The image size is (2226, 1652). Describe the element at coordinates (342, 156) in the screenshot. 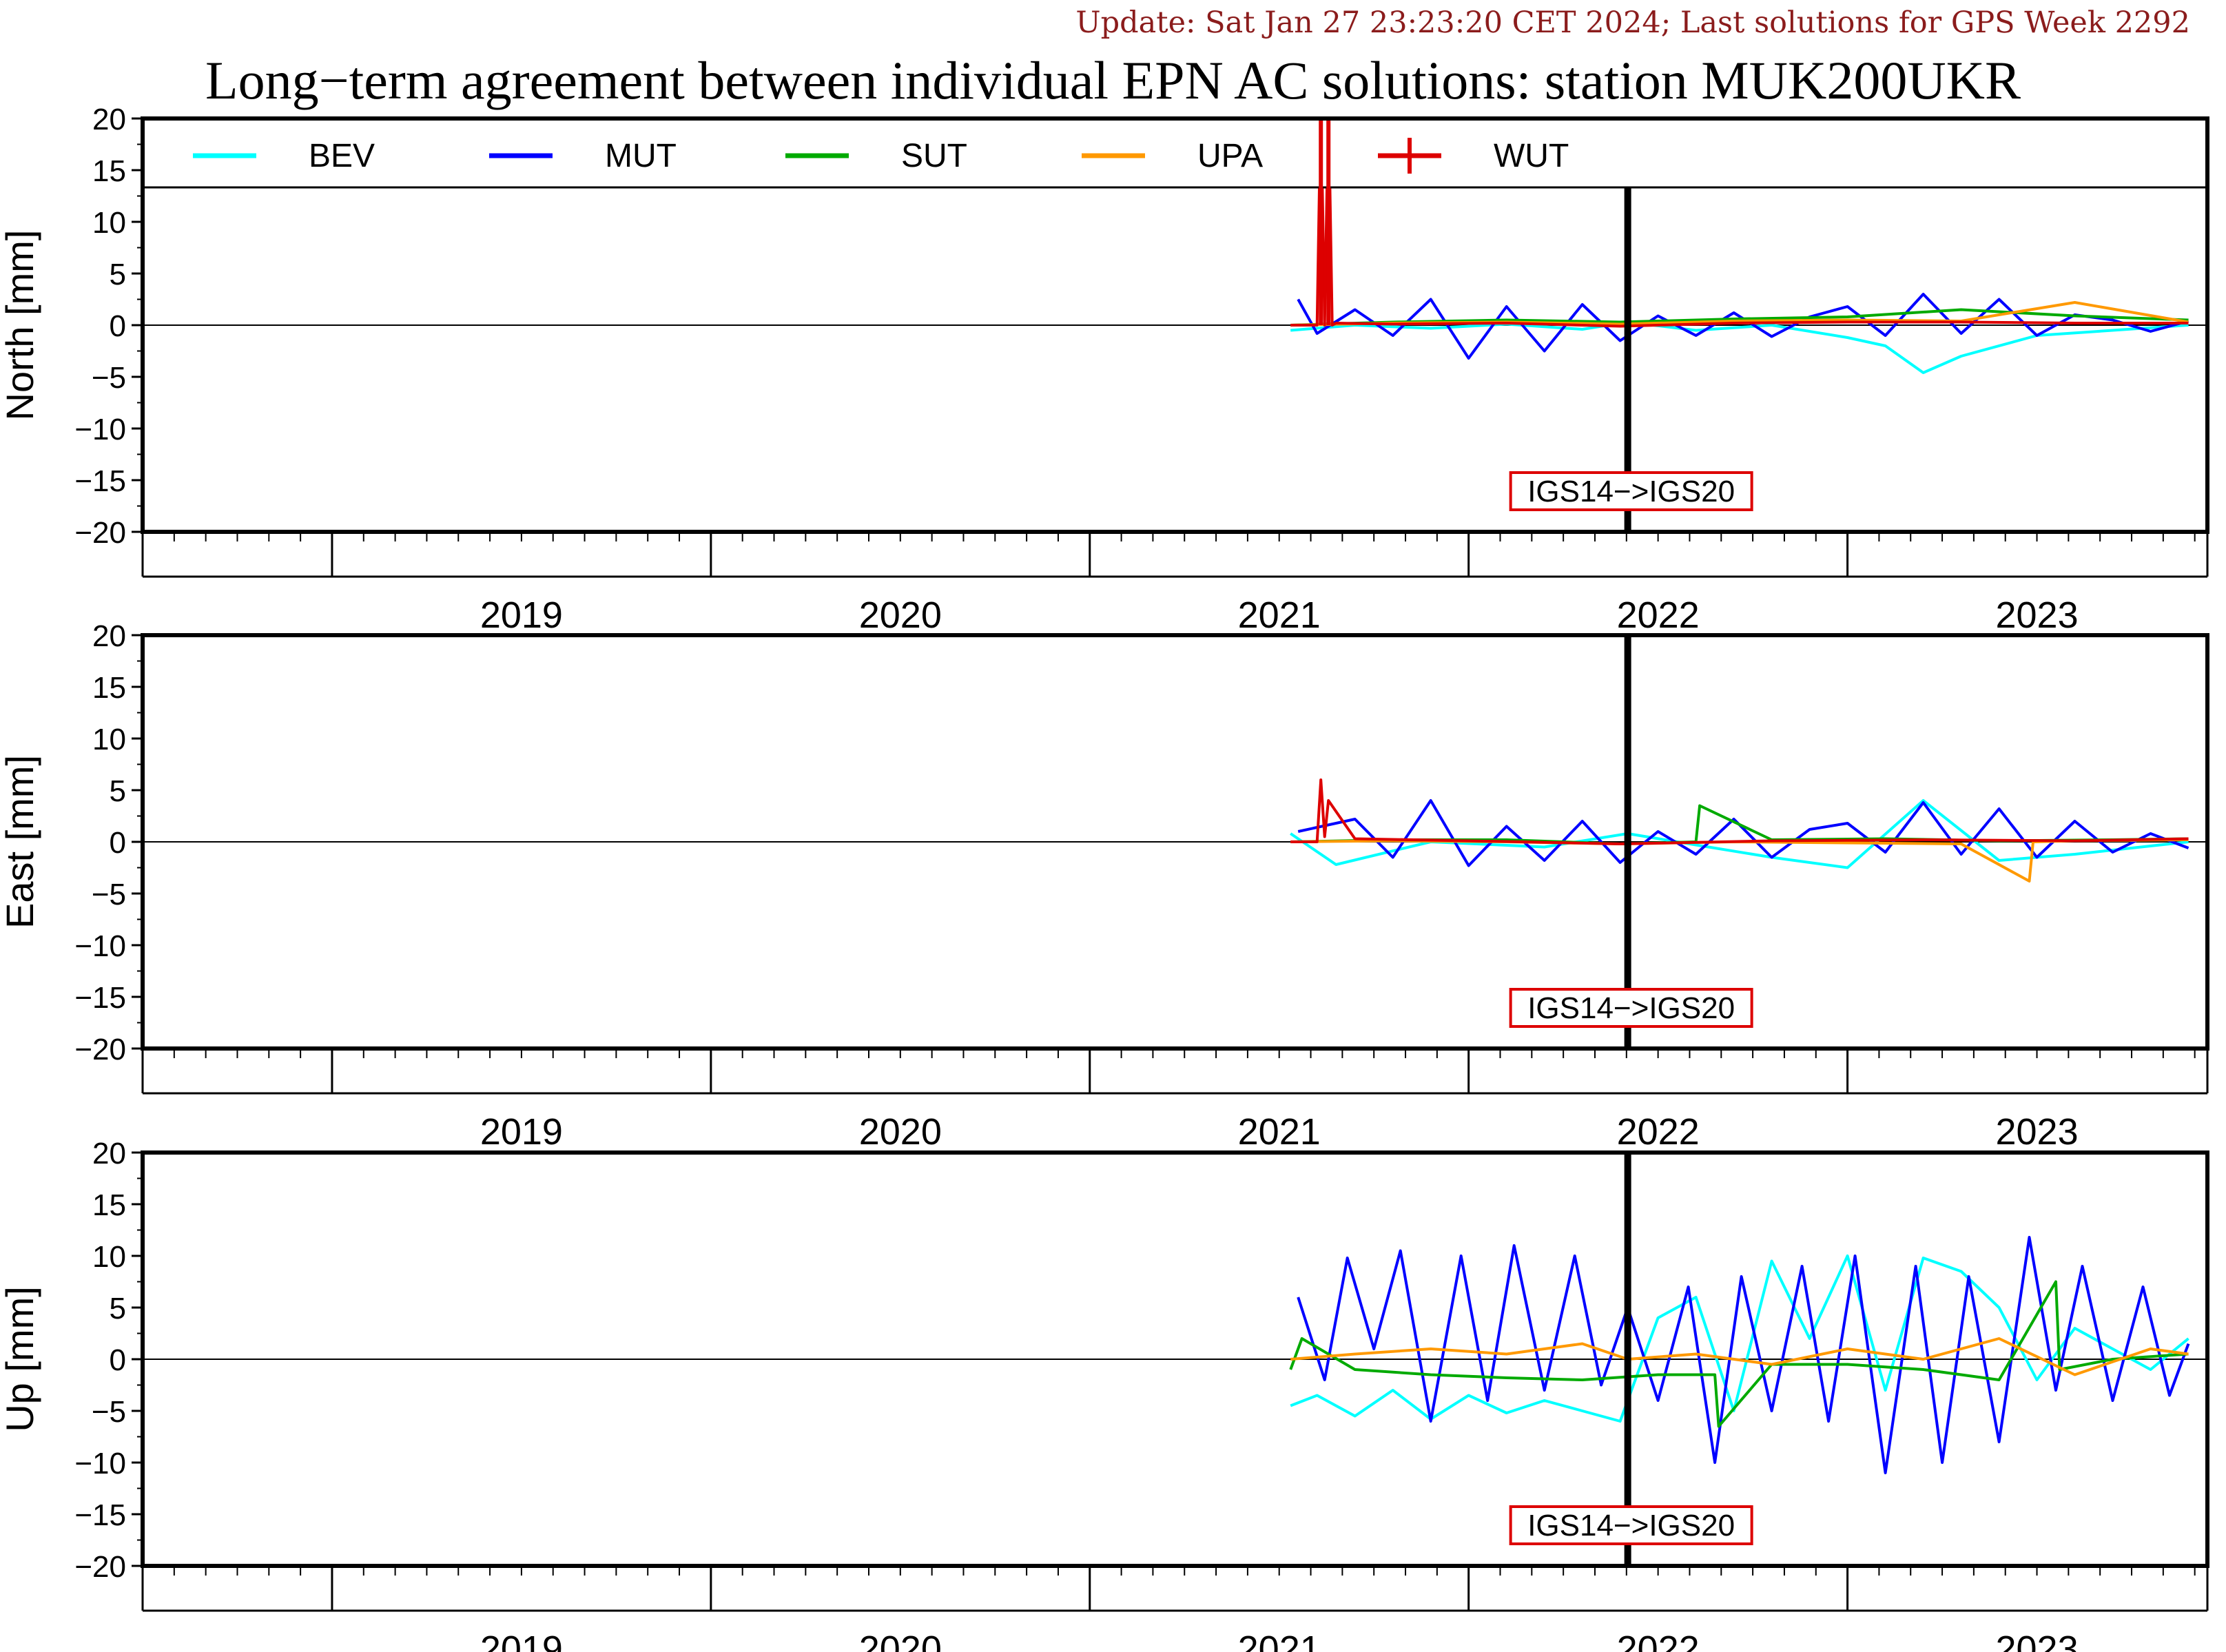

I see `legend-label-bev: BEV` at that location.